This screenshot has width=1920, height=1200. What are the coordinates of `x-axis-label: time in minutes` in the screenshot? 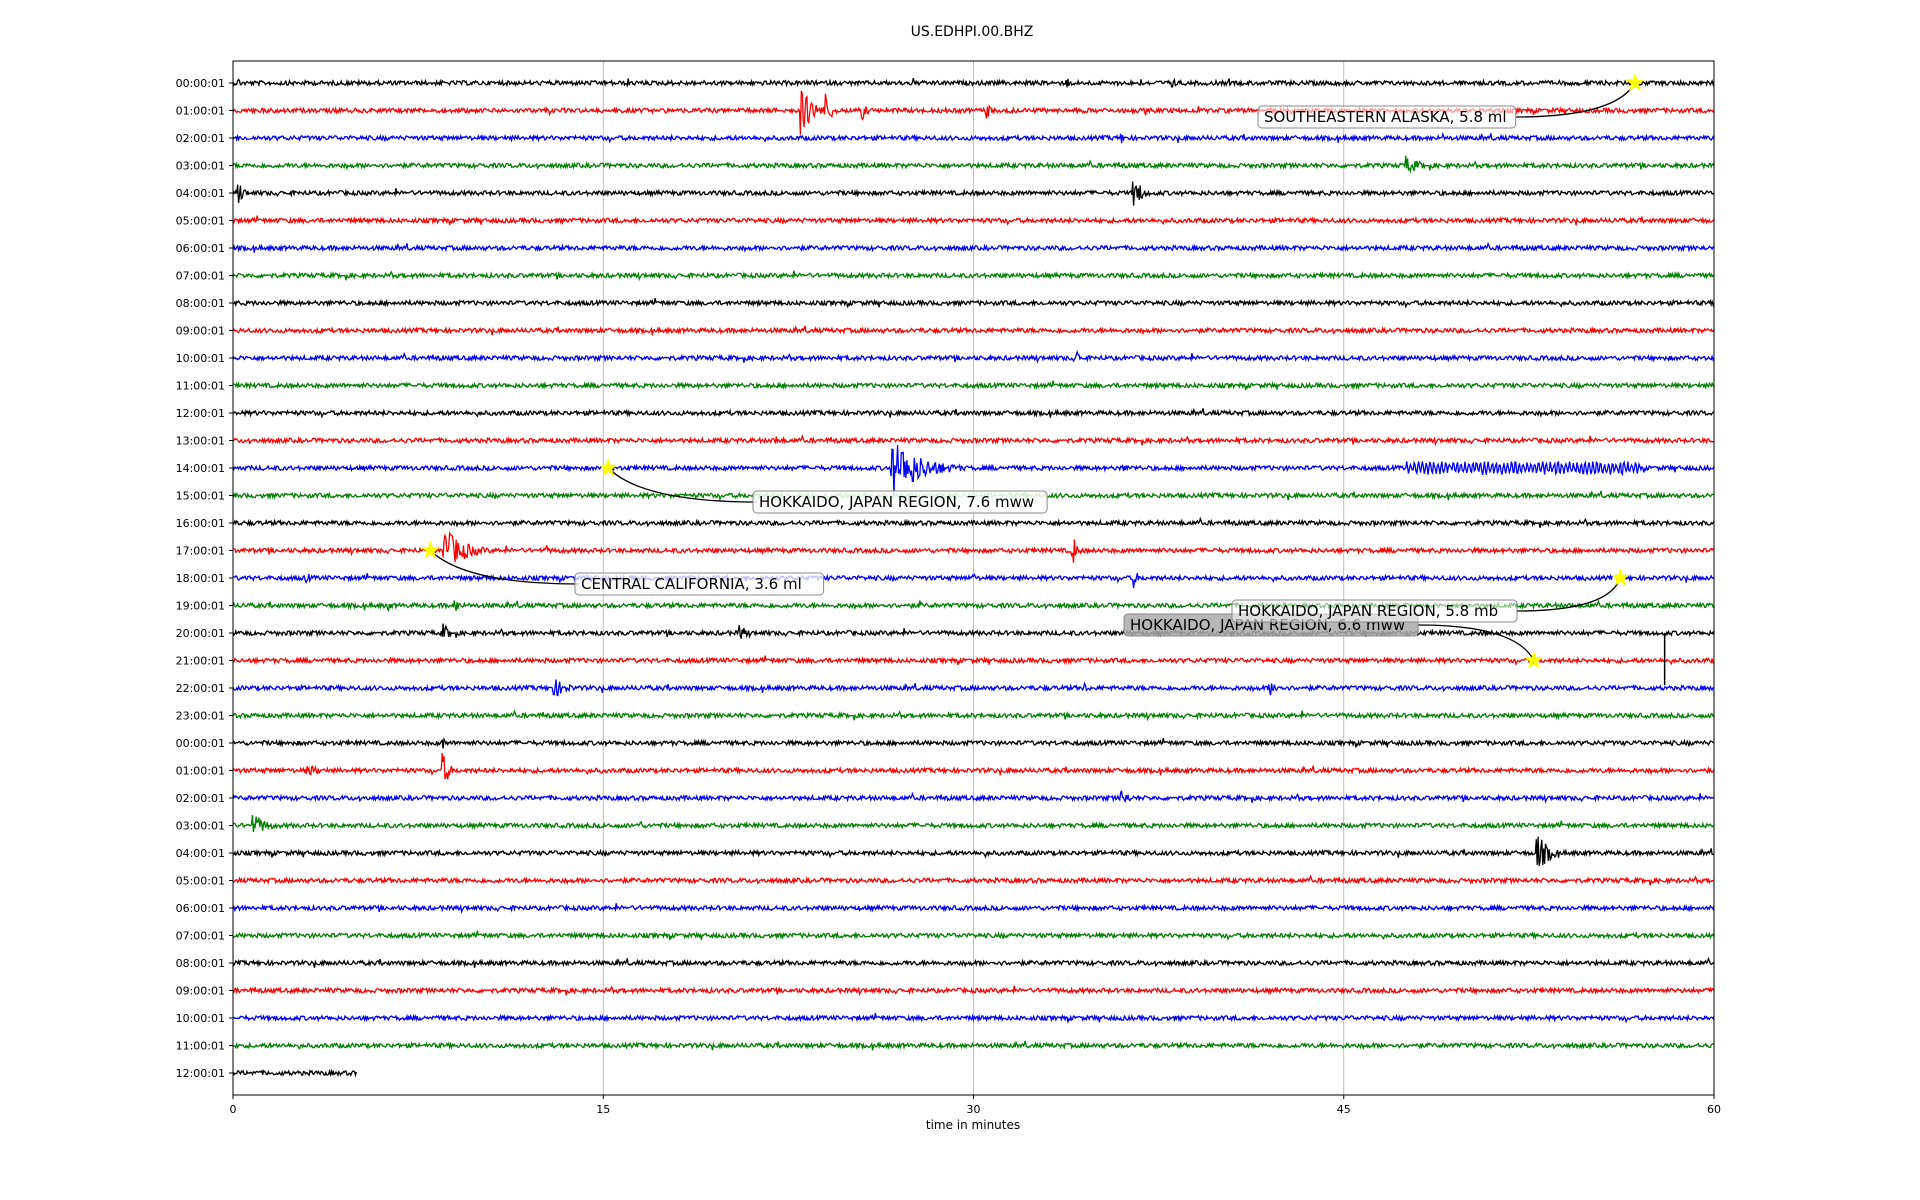 It's located at (973, 1125).